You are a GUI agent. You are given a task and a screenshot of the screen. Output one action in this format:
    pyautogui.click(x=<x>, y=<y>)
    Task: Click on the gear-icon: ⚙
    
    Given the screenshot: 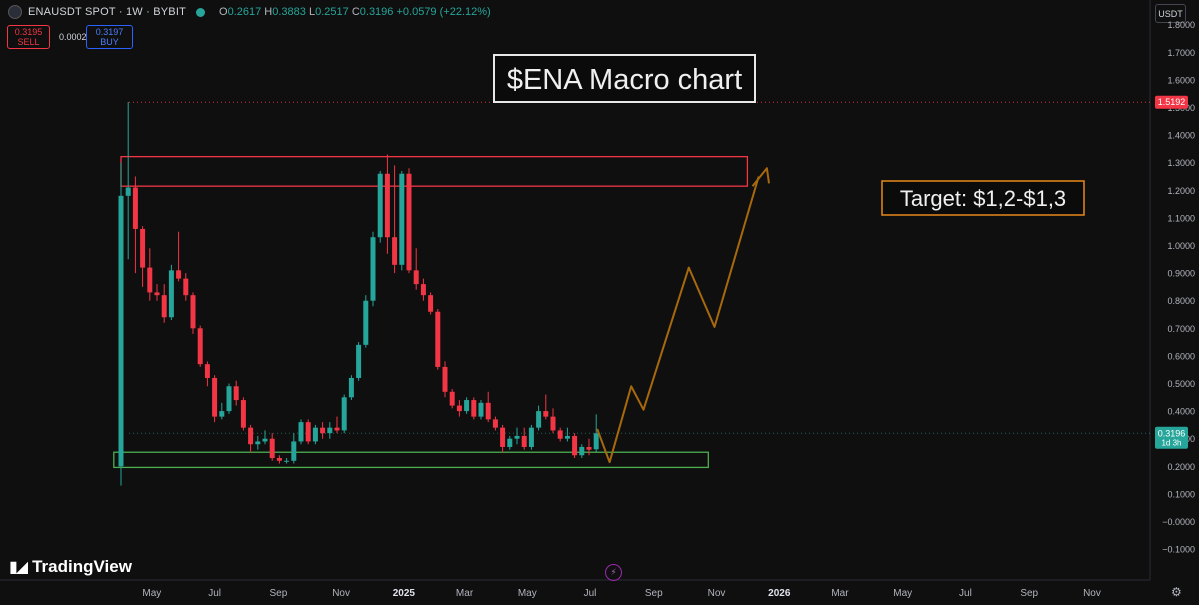 What is the action you would take?
    pyautogui.click(x=1176, y=592)
    